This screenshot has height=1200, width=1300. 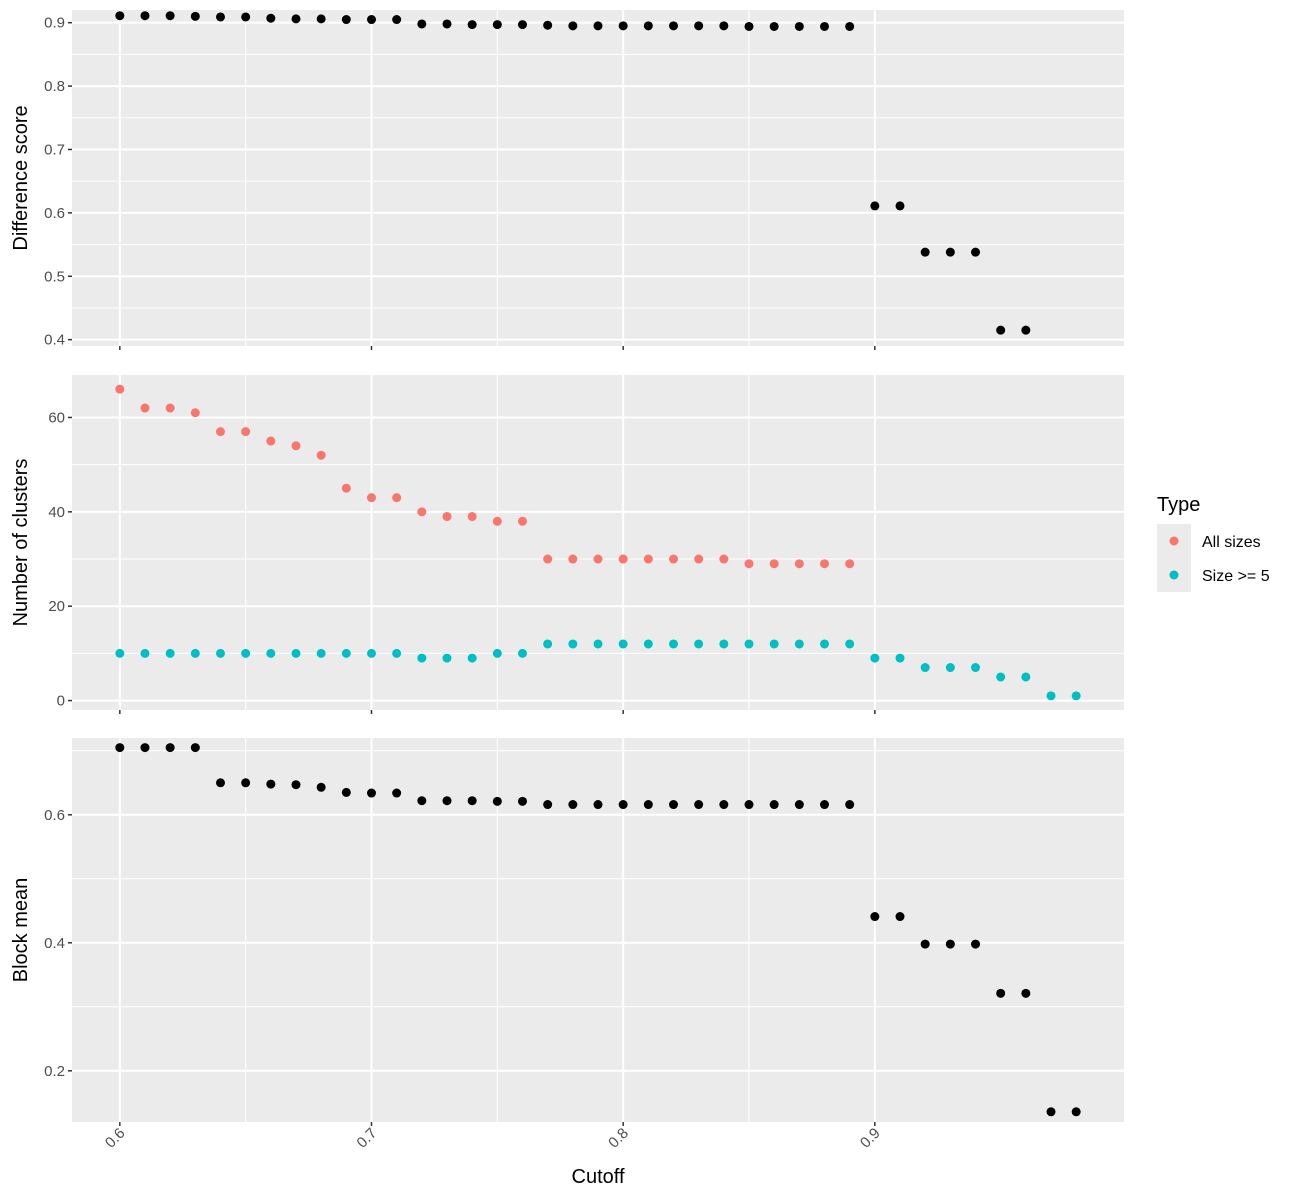 I want to click on y-tick-label: 20, so click(x=56, y=606).